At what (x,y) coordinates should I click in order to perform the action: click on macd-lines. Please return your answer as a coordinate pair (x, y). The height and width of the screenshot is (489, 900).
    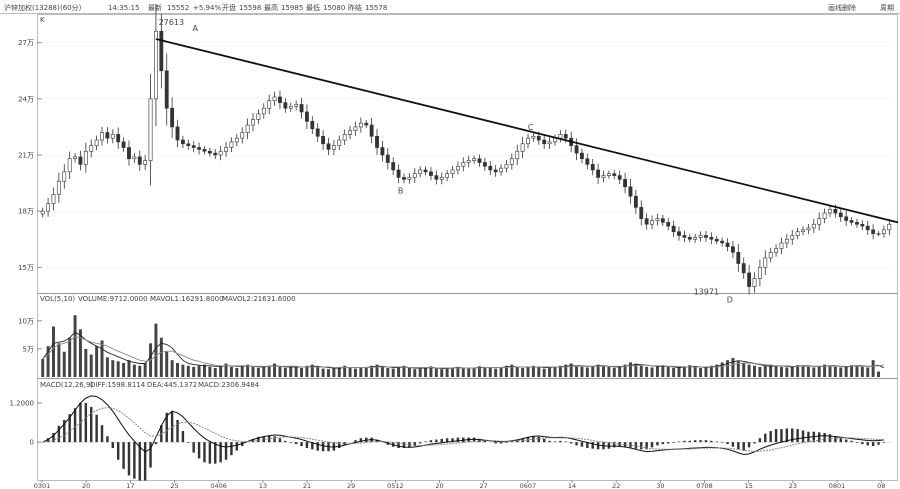
    Looking at the image, I should click on (463, 425).